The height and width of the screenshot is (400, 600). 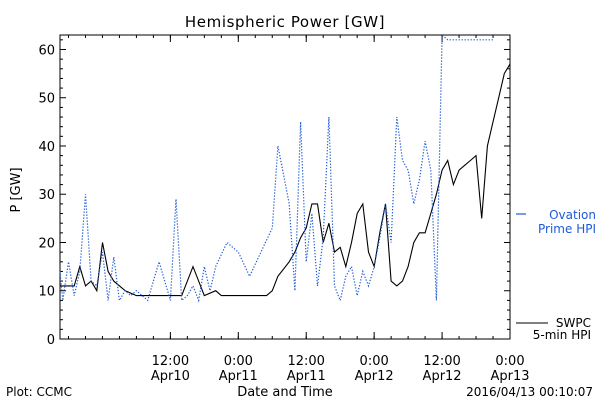 What do you see at coordinates (46, 243) in the screenshot?
I see `y-tick-label: 20` at bounding box center [46, 243].